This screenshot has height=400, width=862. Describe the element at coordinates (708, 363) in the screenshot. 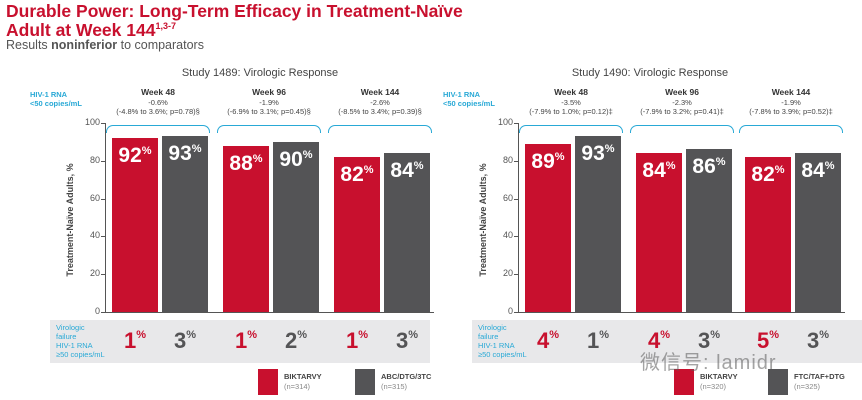

I see `watermark: 微信号: lamidr` at that location.